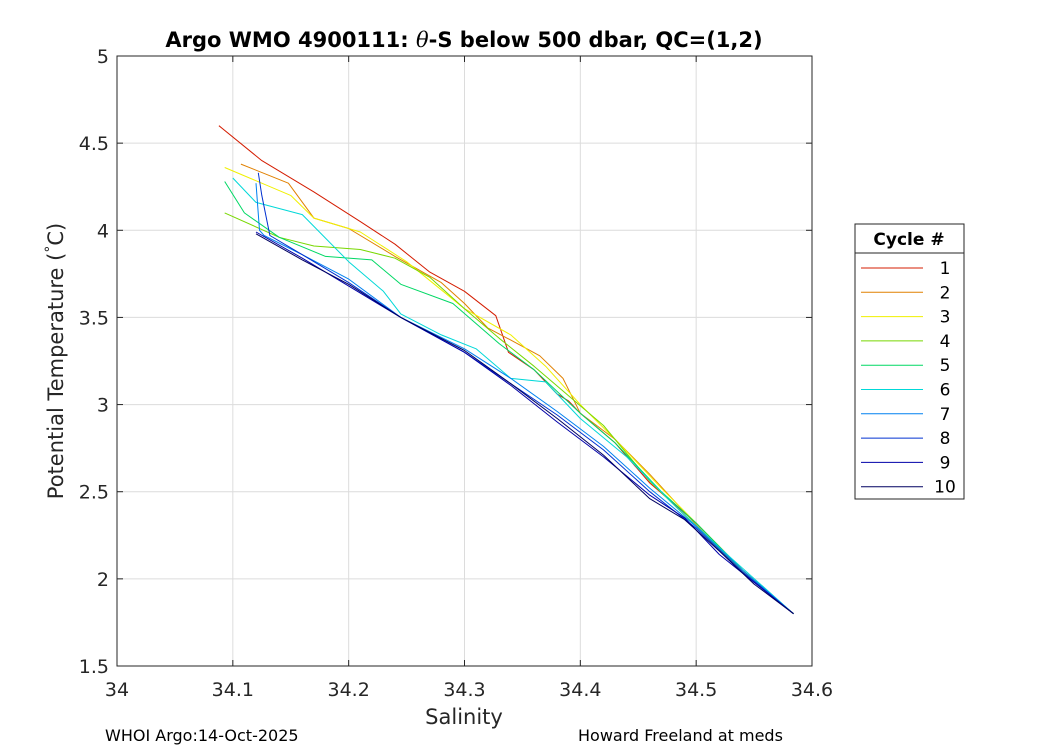  Describe the element at coordinates (580, 690) in the screenshot. I see `x-tick-label: 34.4` at that location.